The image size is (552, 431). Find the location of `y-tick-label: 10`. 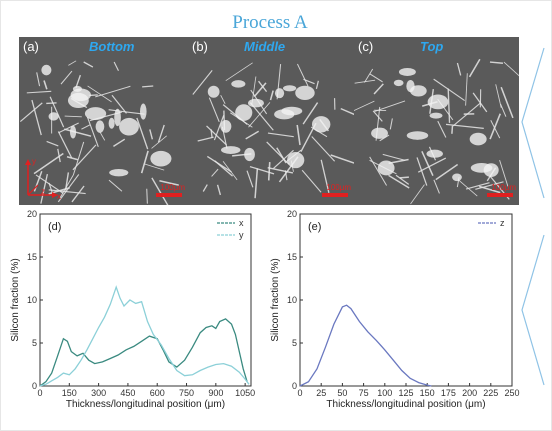

y-tick-label: 10 is located at coordinates (292, 300).